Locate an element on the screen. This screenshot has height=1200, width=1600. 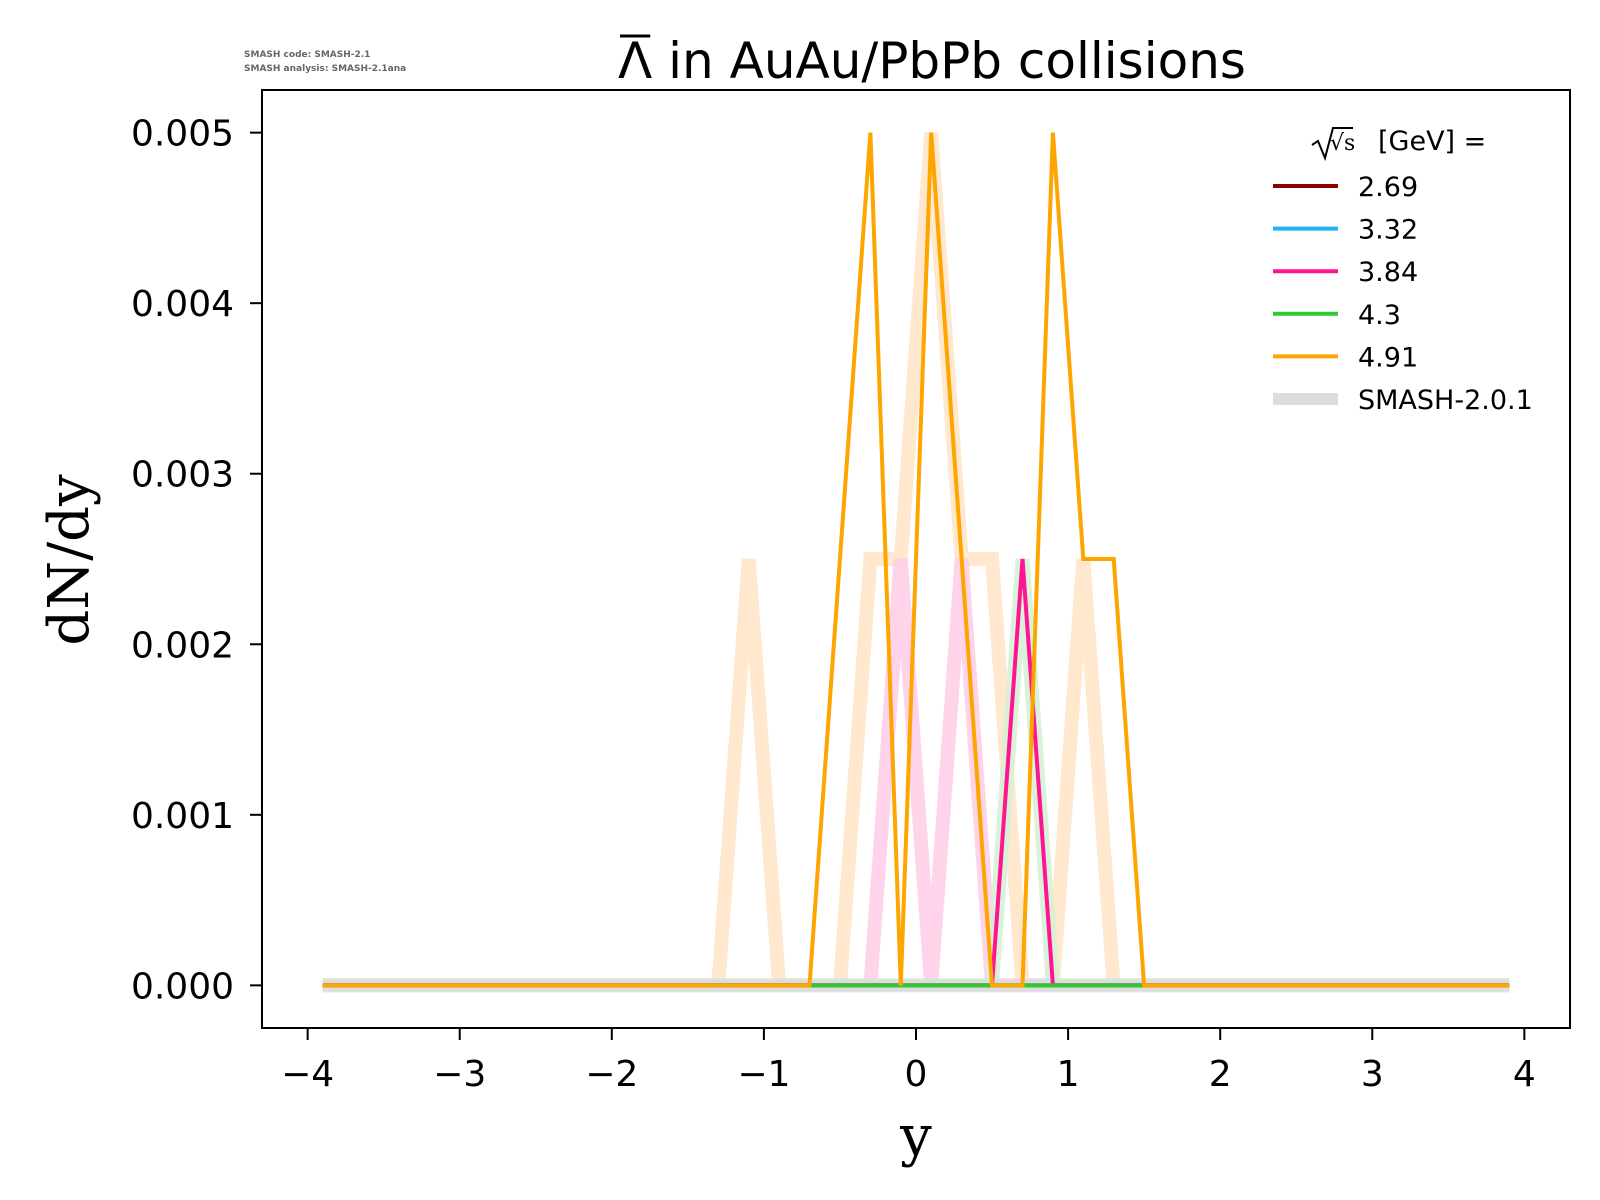
sqrt-radical-icon is located at coordinates (1332, 144).